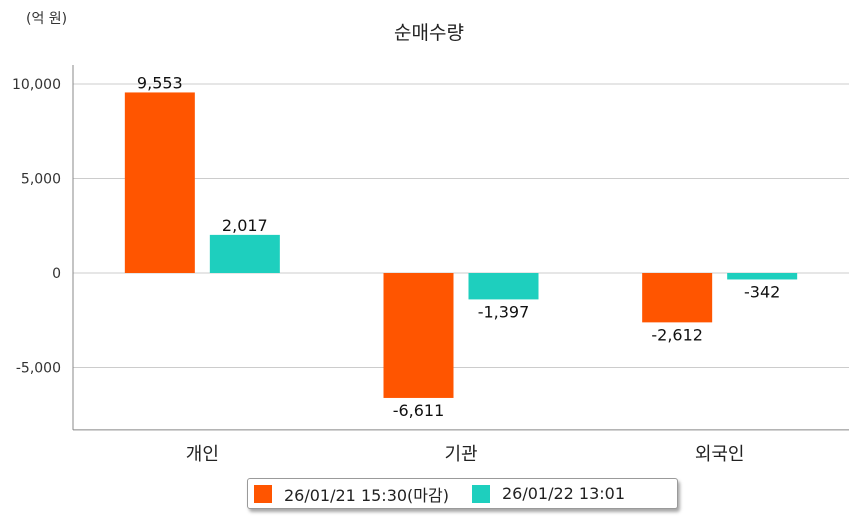 The height and width of the screenshot is (520, 858). Describe the element at coordinates (160, 82) in the screenshot. I see `data-label: 9,553` at that location.